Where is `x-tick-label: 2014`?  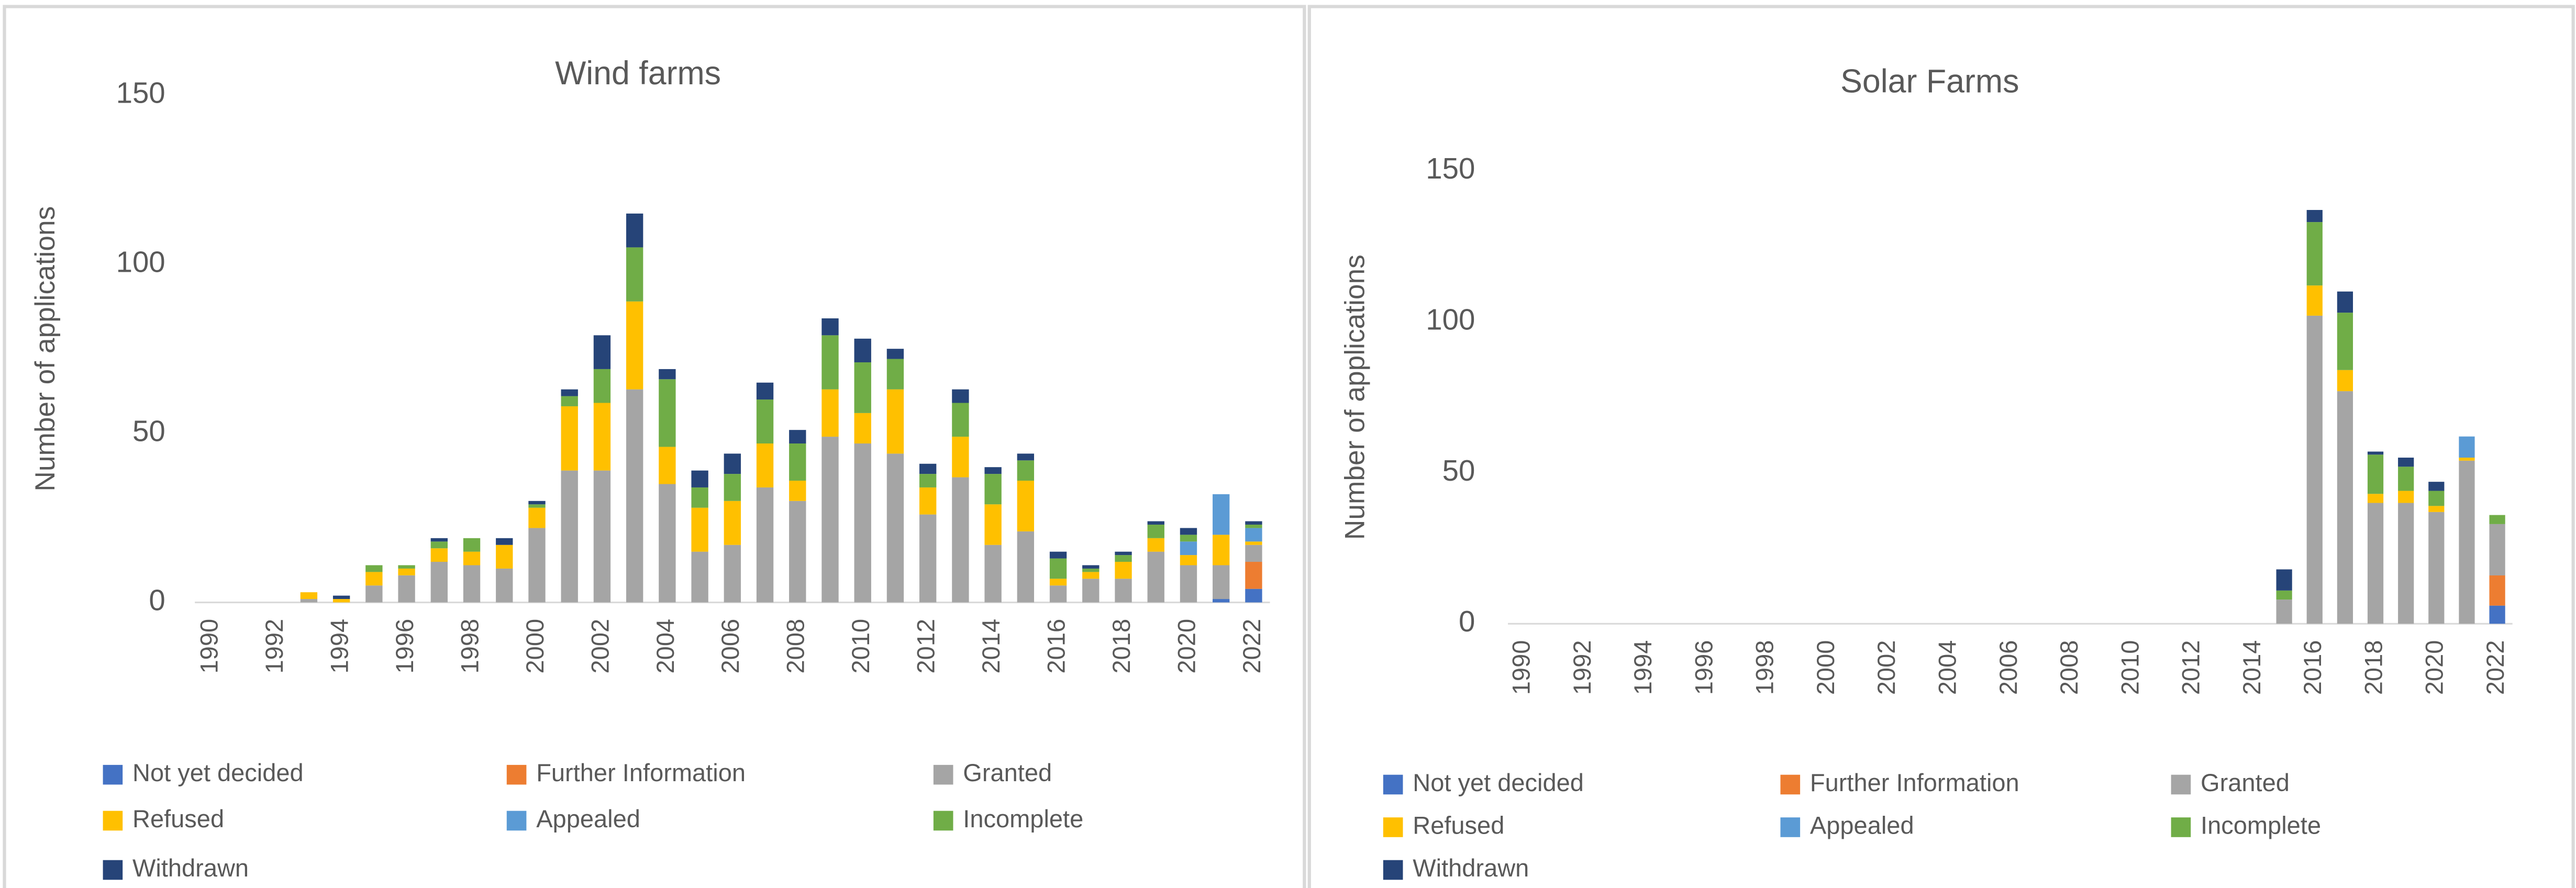
x-tick-label: 2014 is located at coordinates (2252, 667).